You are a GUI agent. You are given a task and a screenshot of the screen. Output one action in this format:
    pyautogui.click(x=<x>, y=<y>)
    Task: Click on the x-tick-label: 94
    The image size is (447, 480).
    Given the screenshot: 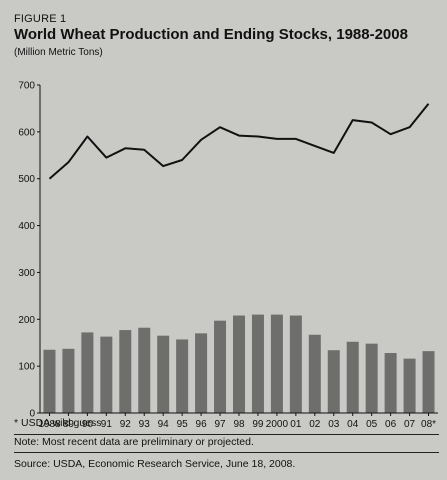 What is the action you would take?
    pyautogui.click(x=164, y=424)
    